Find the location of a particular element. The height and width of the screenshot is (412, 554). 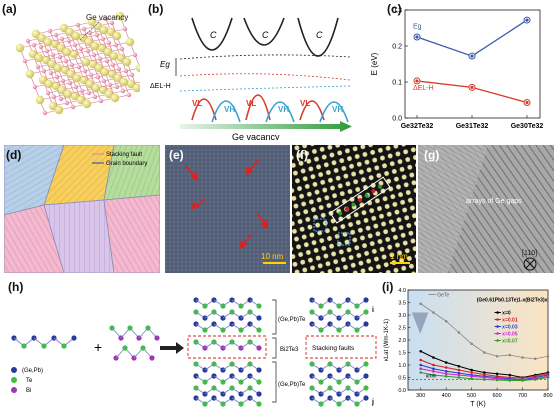

chart-i-xlabel: T (K) is located at coordinates (477, 404).